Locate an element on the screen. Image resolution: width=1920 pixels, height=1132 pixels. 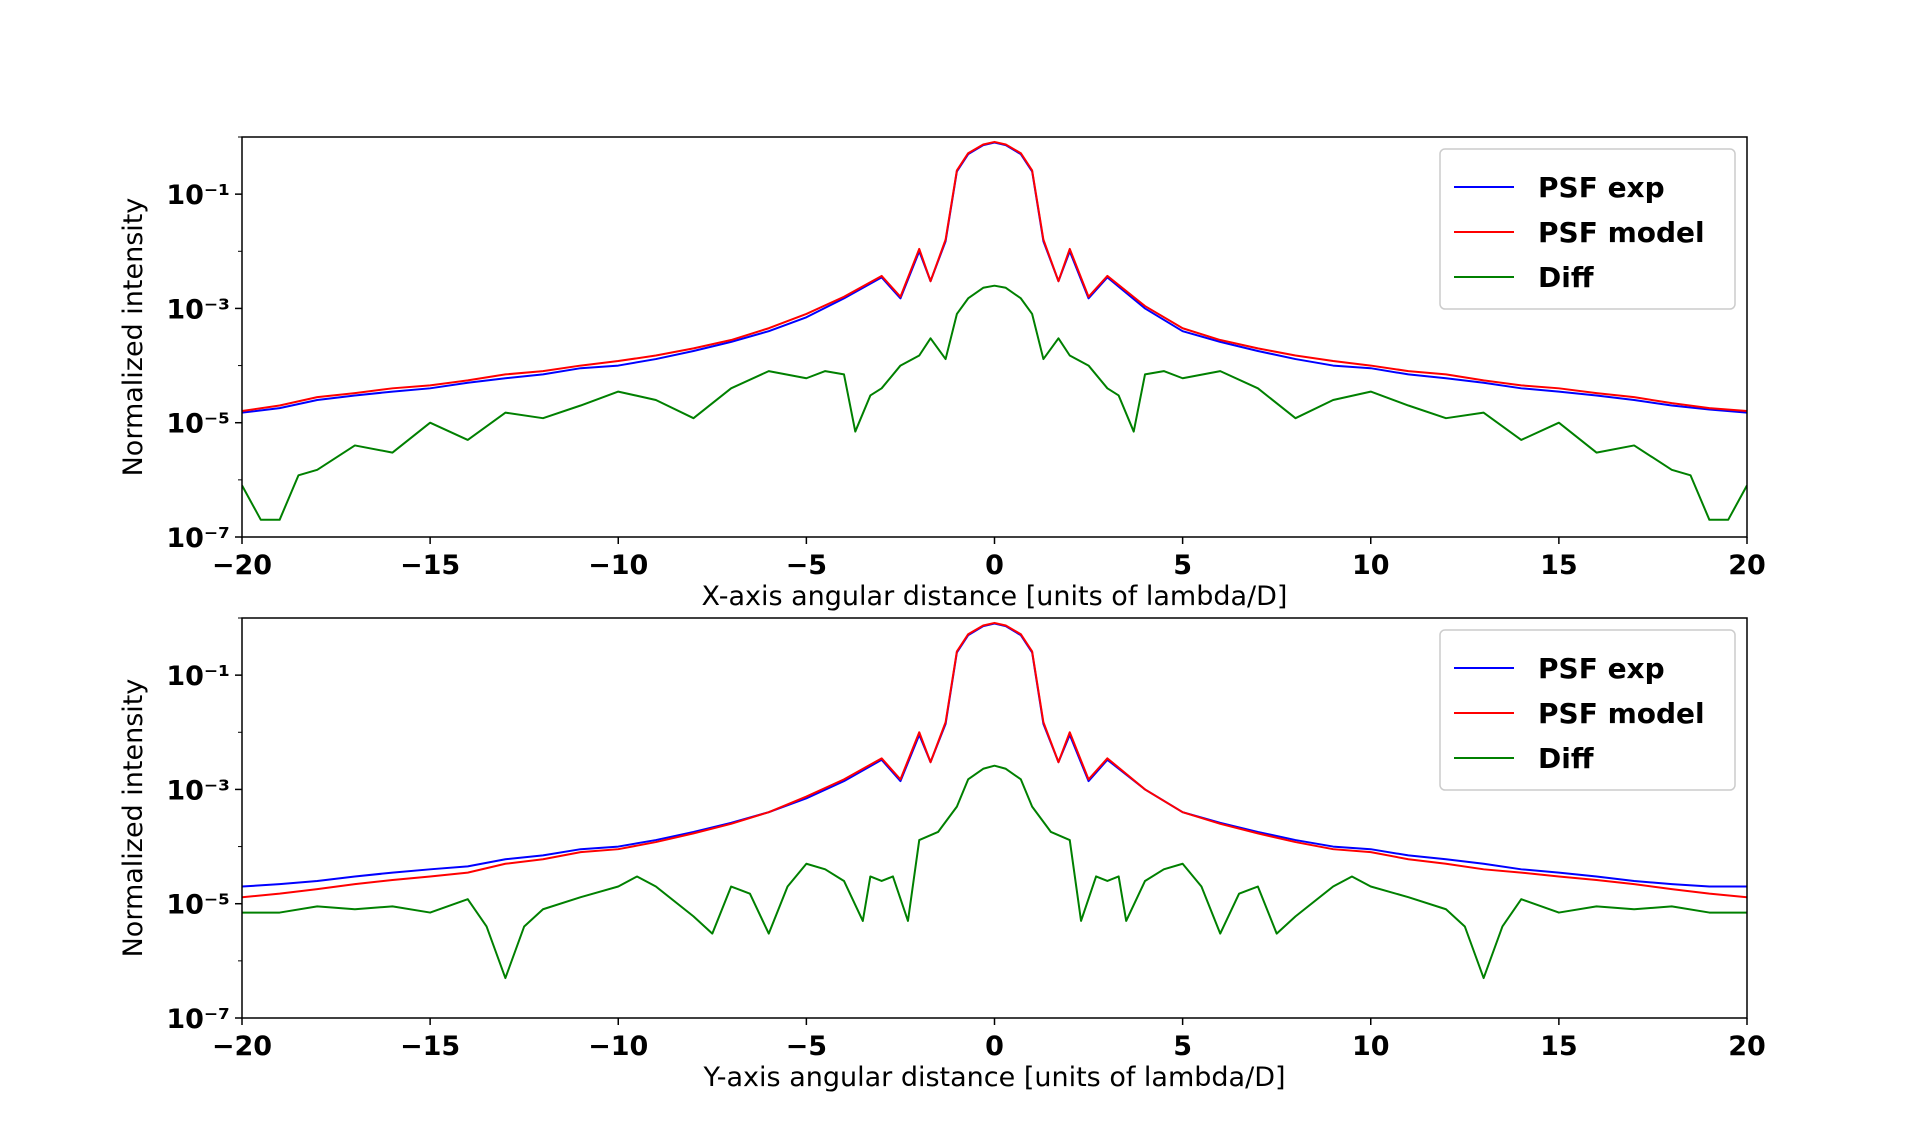
series-line-diff is located at coordinates (994, 872).